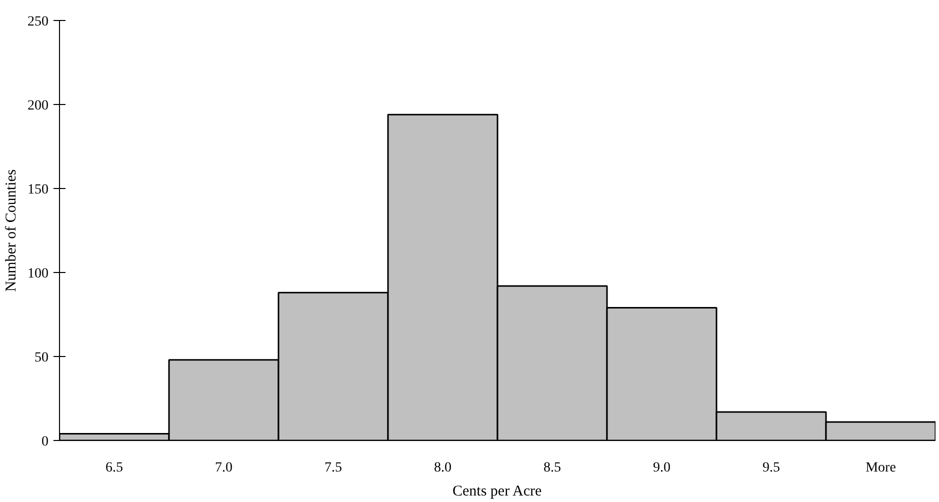  I want to click on y-axis-title: Number of Counties, so click(12, 230).